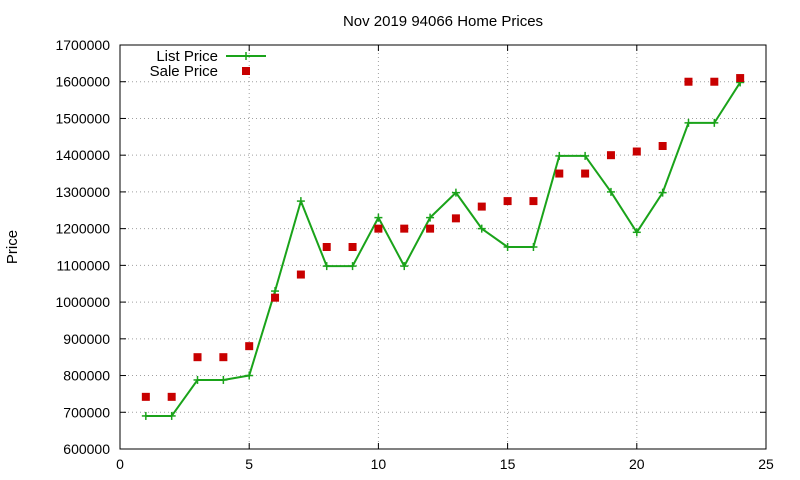 The width and height of the screenshot is (800, 480). Describe the element at coordinates (246, 71) in the screenshot. I see `legend-square-swatch` at that location.